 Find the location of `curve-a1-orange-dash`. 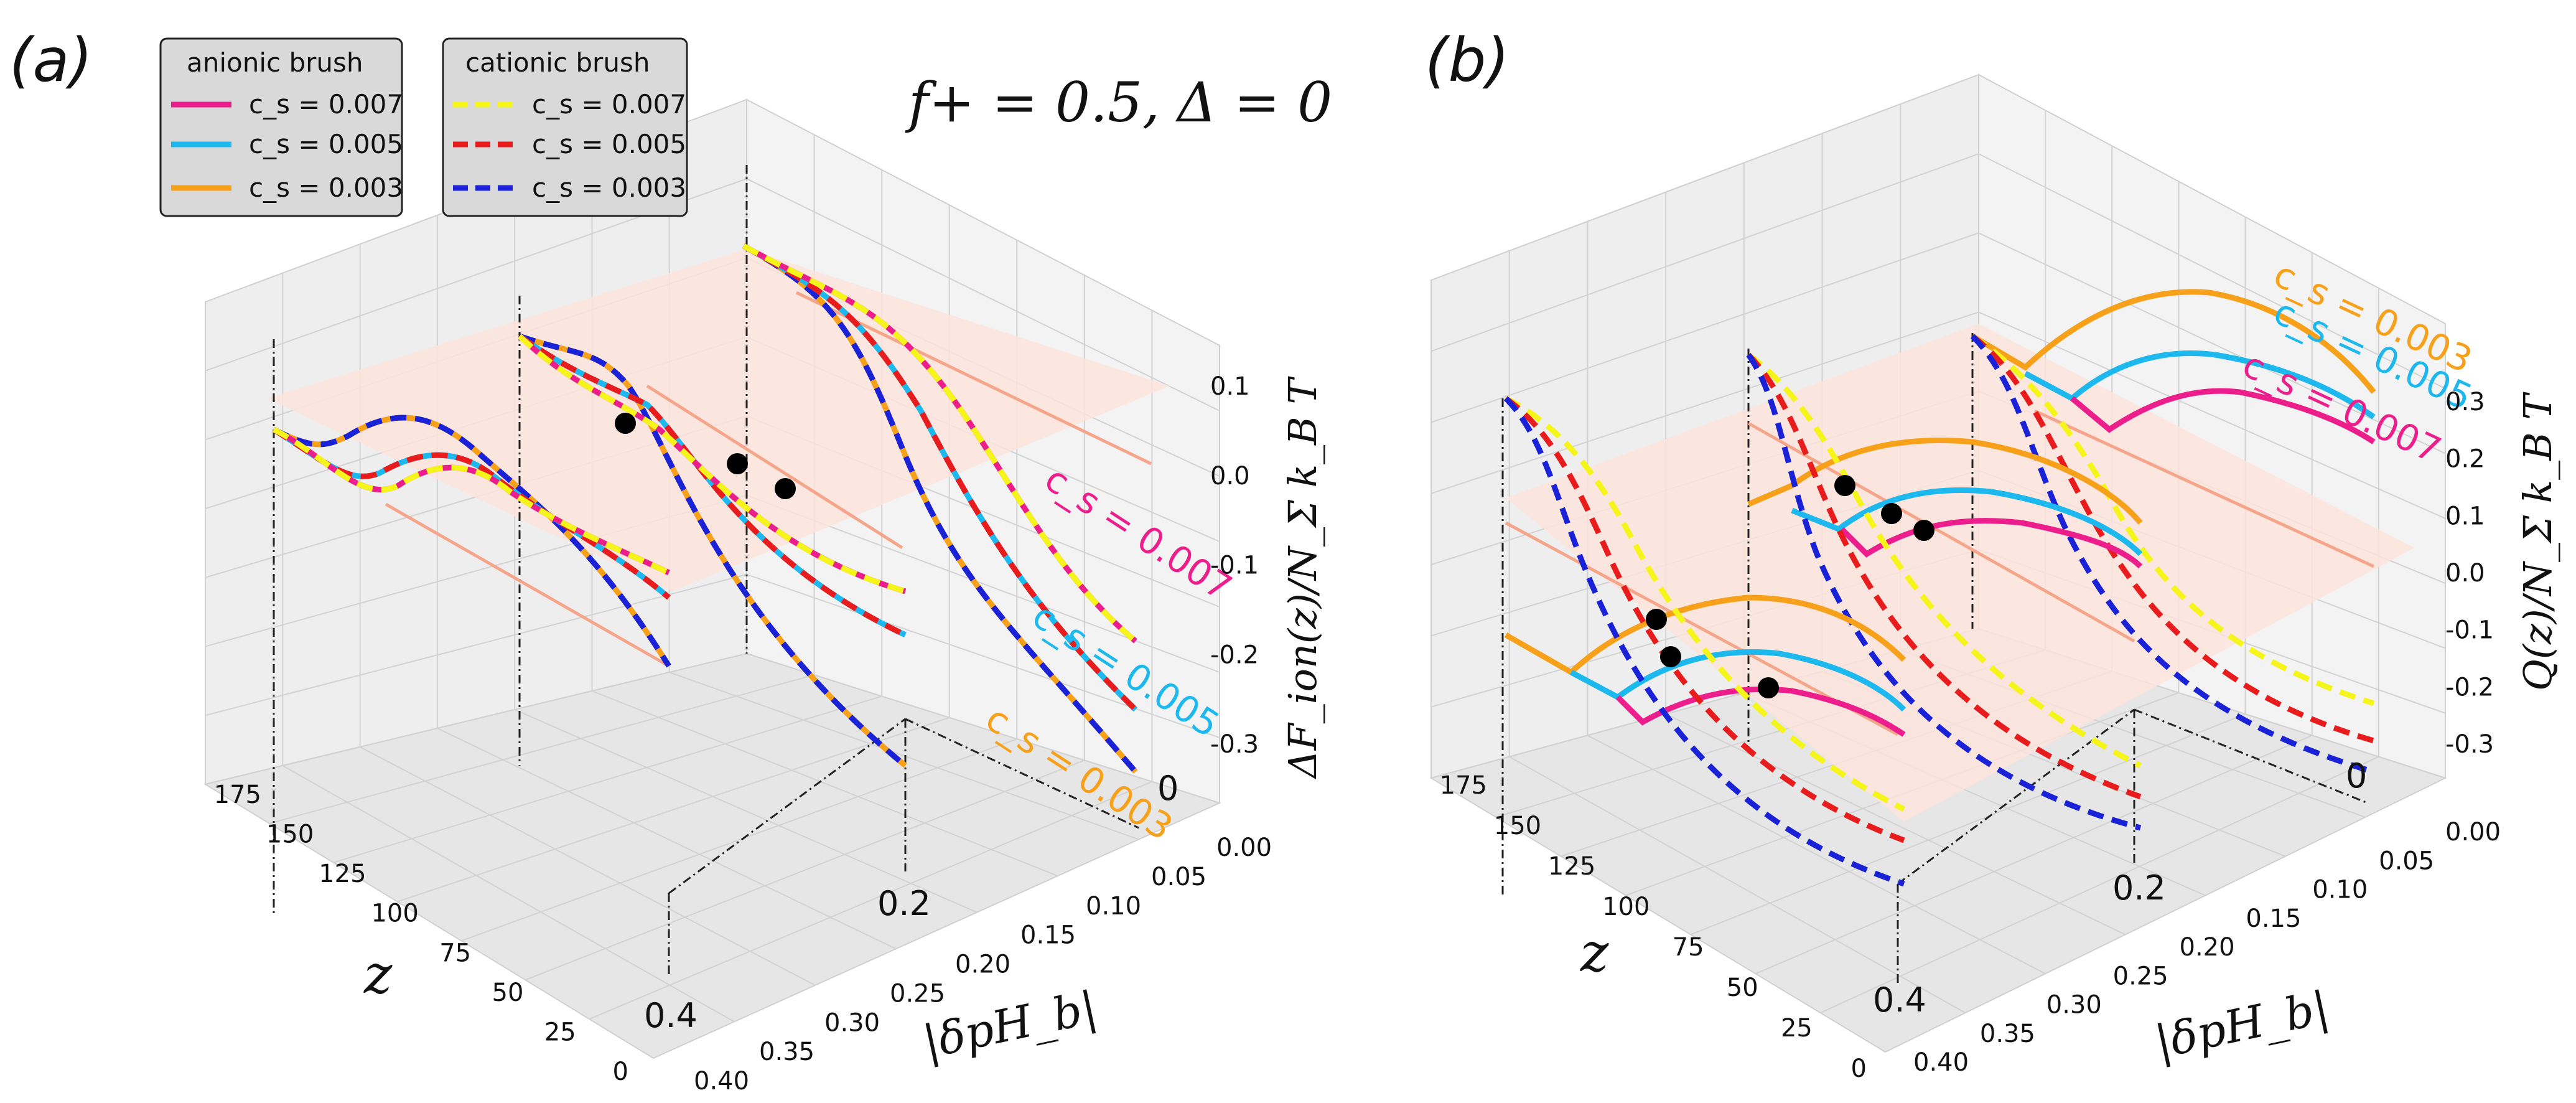

curve-a1-orange-dash is located at coordinates (712, 550).